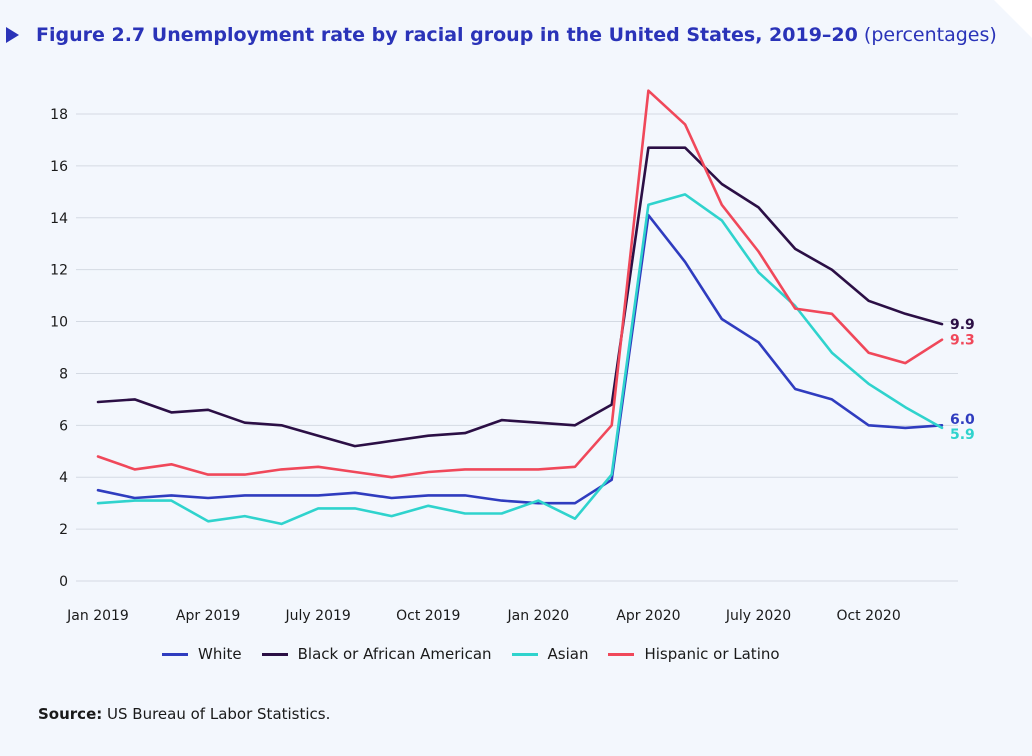 Image resolution: width=1032 pixels, height=756 pixels. Describe the element at coordinates (524, 654) in the screenshot. I see `legend-swatch-asian` at that location.